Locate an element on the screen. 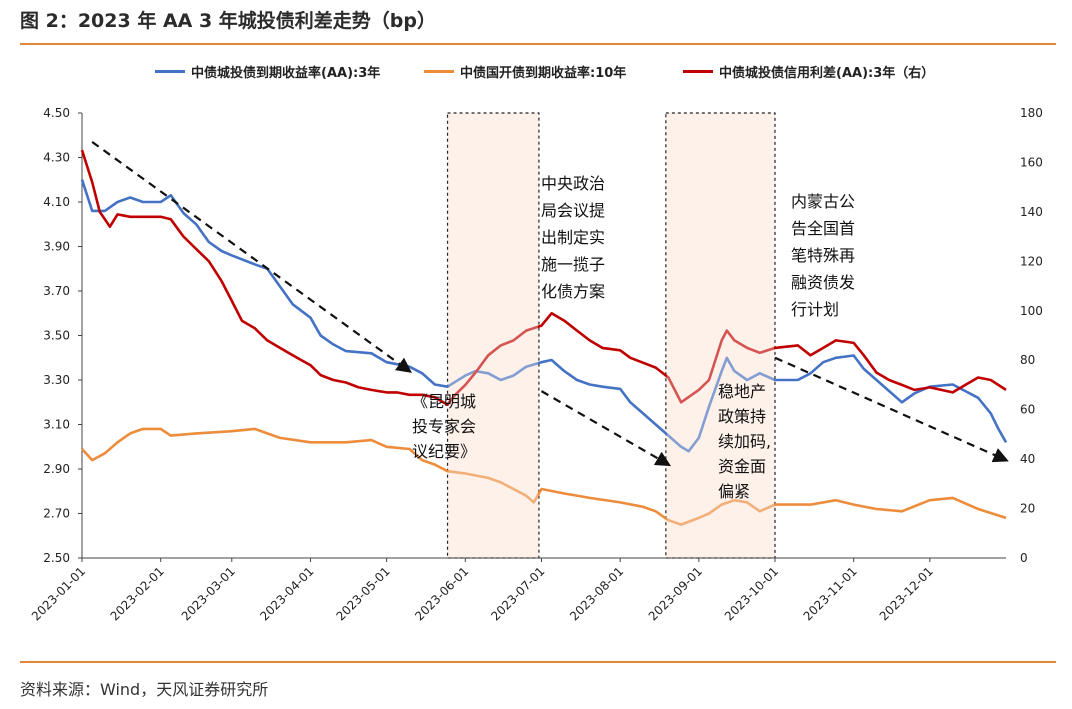  annotation-line: 续加码, is located at coordinates (744, 441).